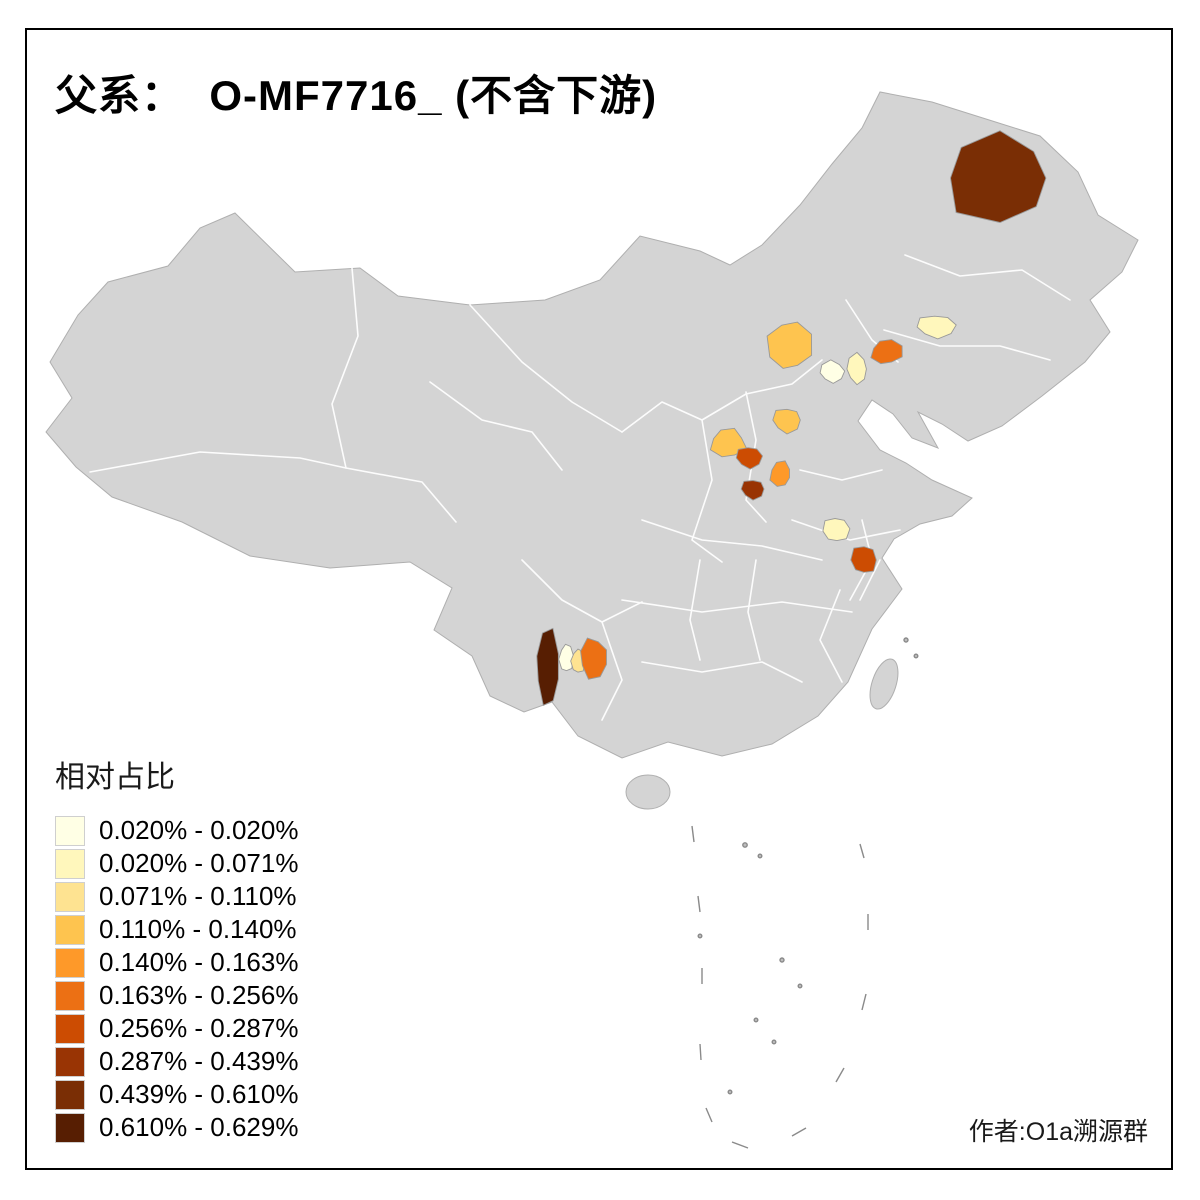 This screenshot has height=1200, width=1200. I want to click on legend-row: 0.439% - 0.610%, so click(220, 1094).